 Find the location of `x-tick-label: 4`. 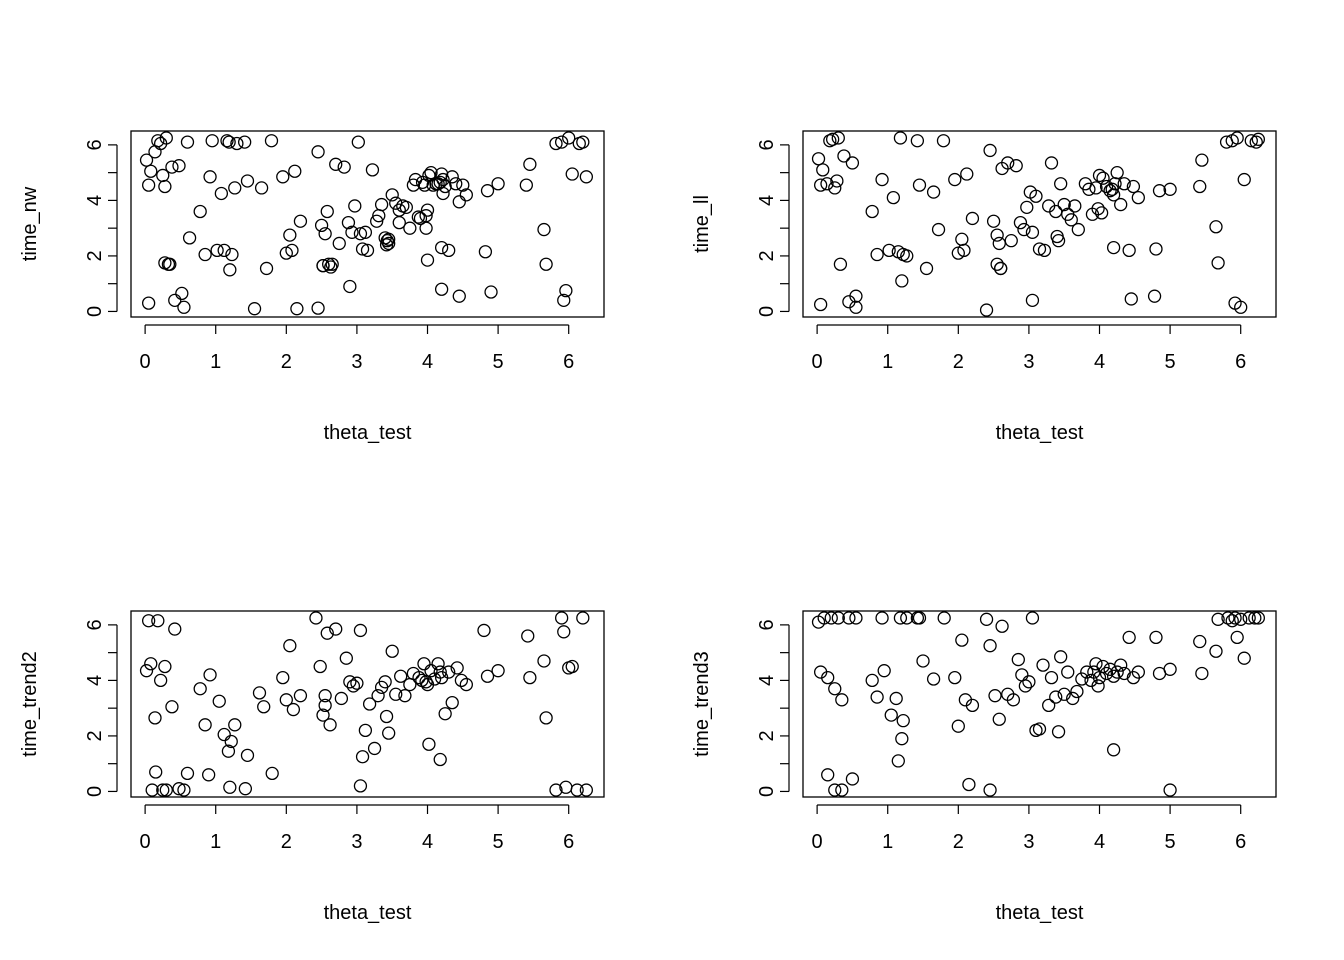

x-tick-label: 4 is located at coordinates (1099, 842).